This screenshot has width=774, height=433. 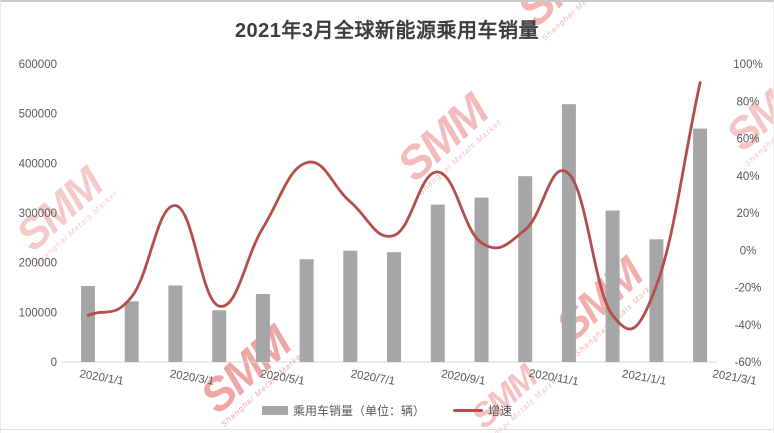 I want to click on right-axis-tick-label: -40%, so click(x=748, y=326).